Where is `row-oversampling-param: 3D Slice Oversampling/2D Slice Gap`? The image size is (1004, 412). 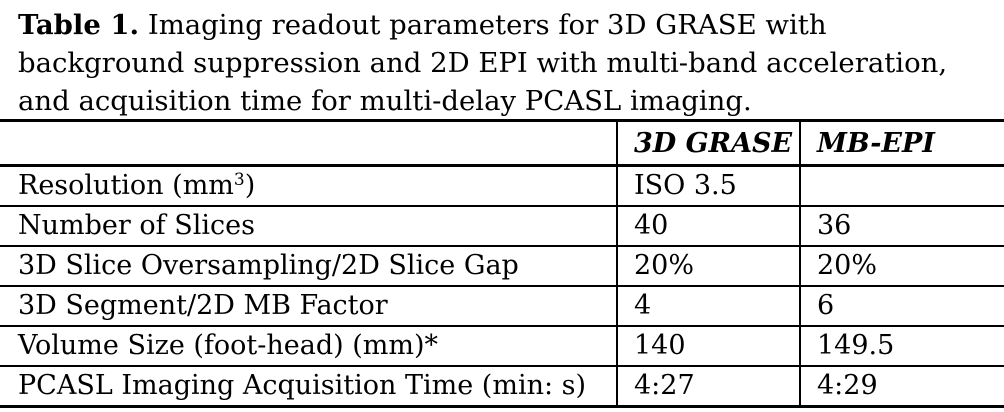 row-oversampling-param: 3D Slice Oversampling/2D Slice Gap is located at coordinates (308, 266).